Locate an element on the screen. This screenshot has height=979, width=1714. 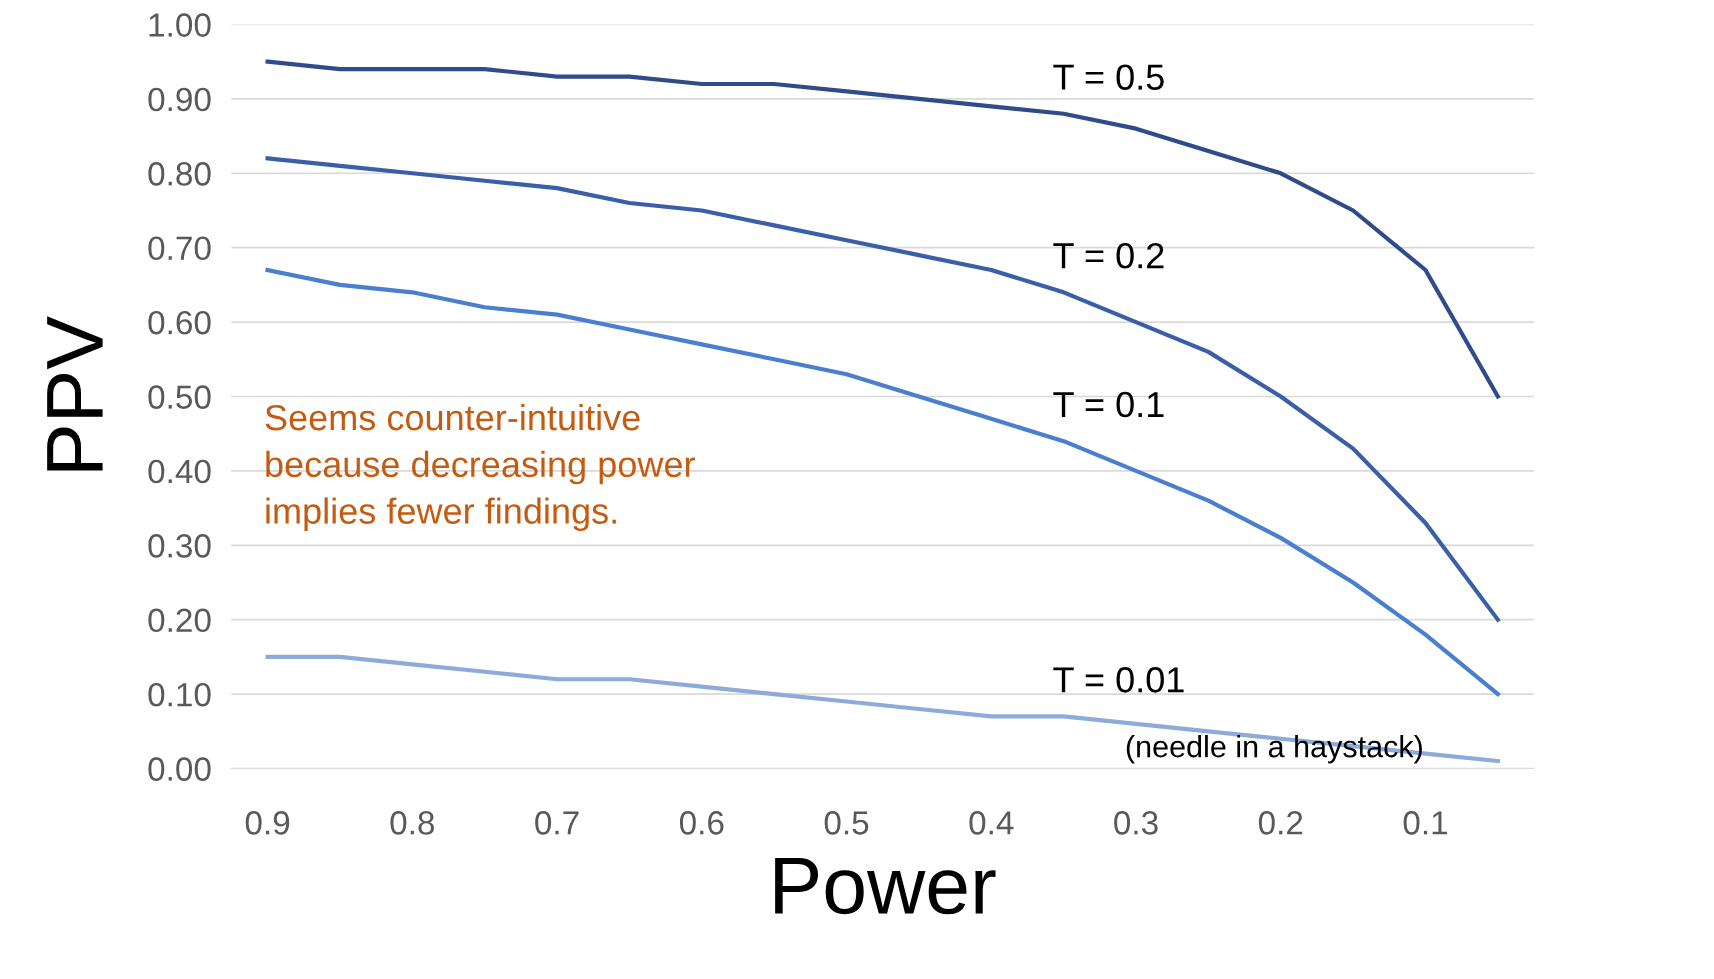
y-tick-label: 0.10 is located at coordinates (179, 694).